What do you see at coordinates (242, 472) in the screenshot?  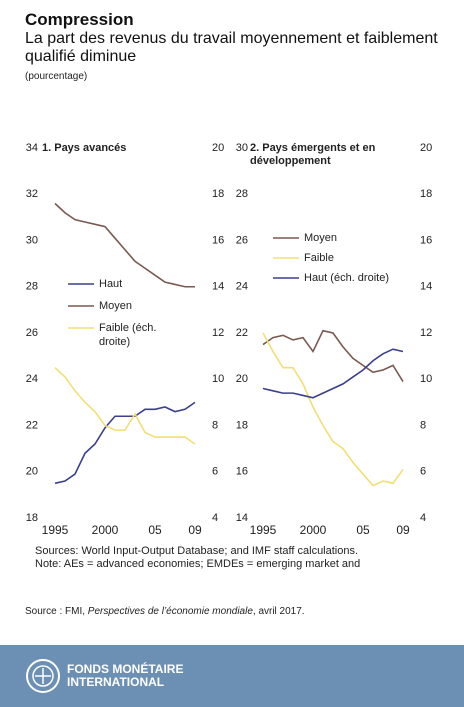 I see `y-tick-label: 16` at bounding box center [242, 472].